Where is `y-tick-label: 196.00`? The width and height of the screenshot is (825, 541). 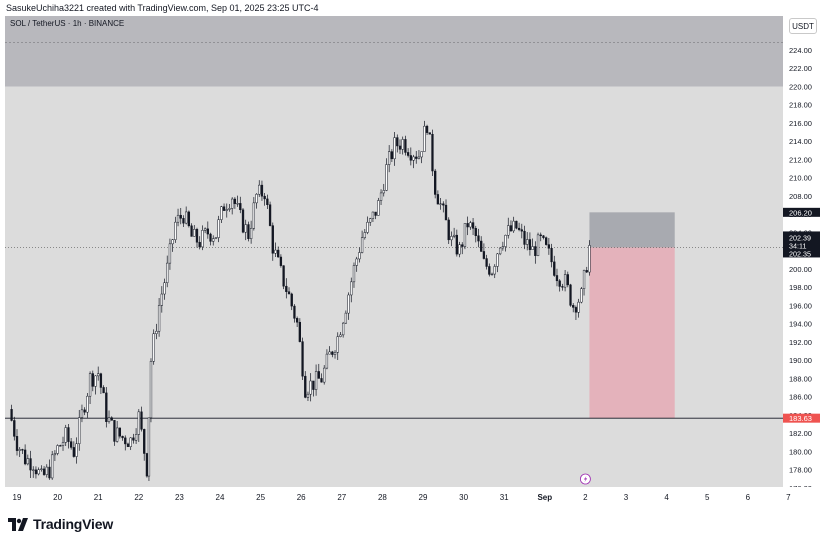 y-tick-label: 196.00 is located at coordinates (800, 305).